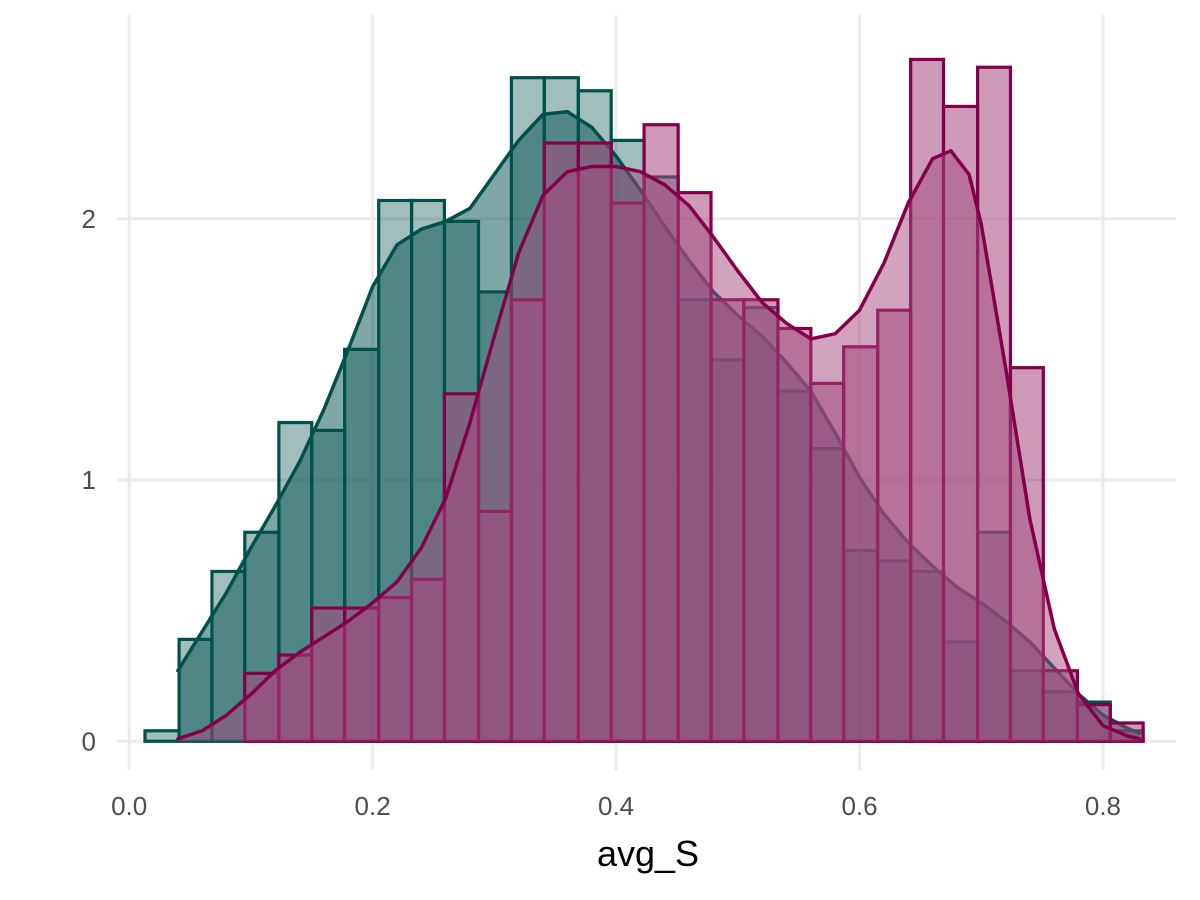 Image resolution: width=1200 pixels, height=900 pixels. Describe the element at coordinates (373, 806) in the screenshot. I see `x-tick-label: 0.2` at that location.